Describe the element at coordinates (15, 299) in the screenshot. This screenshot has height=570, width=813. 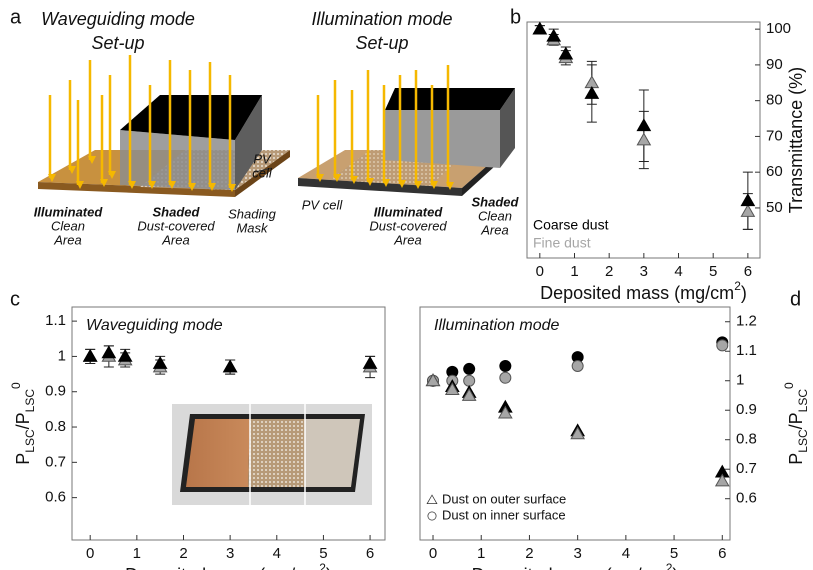
I see `panel-letter: c` at that location.